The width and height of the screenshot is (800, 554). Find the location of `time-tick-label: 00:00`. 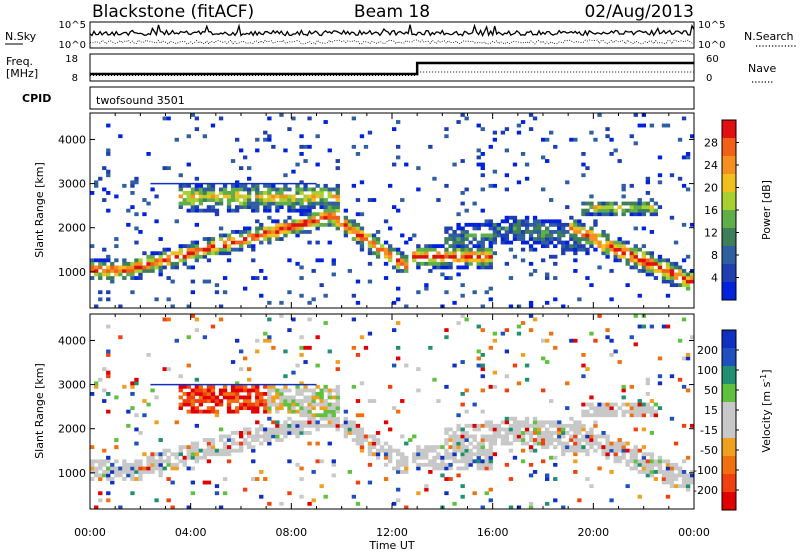

time-tick-label: 00:00 is located at coordinates (90, 532).